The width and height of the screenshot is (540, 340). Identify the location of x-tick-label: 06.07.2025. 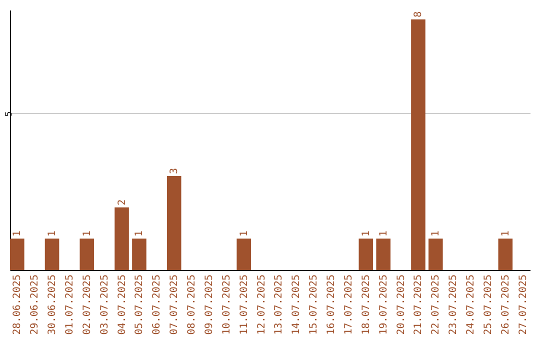
(157, 304).